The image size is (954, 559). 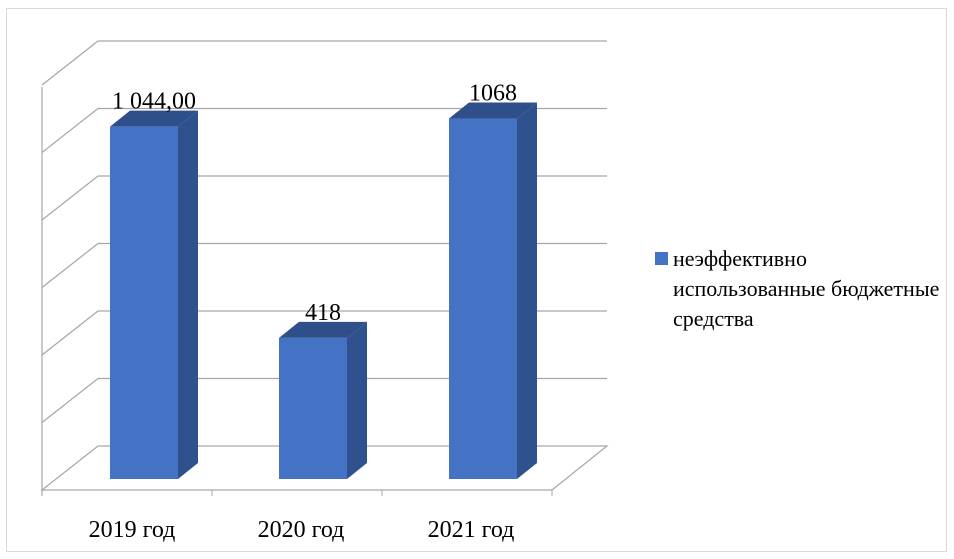 What do you see at coordinates (493, 94) in the screenshot?
I see `data-label: 1068` at bounding box center [493, 94].